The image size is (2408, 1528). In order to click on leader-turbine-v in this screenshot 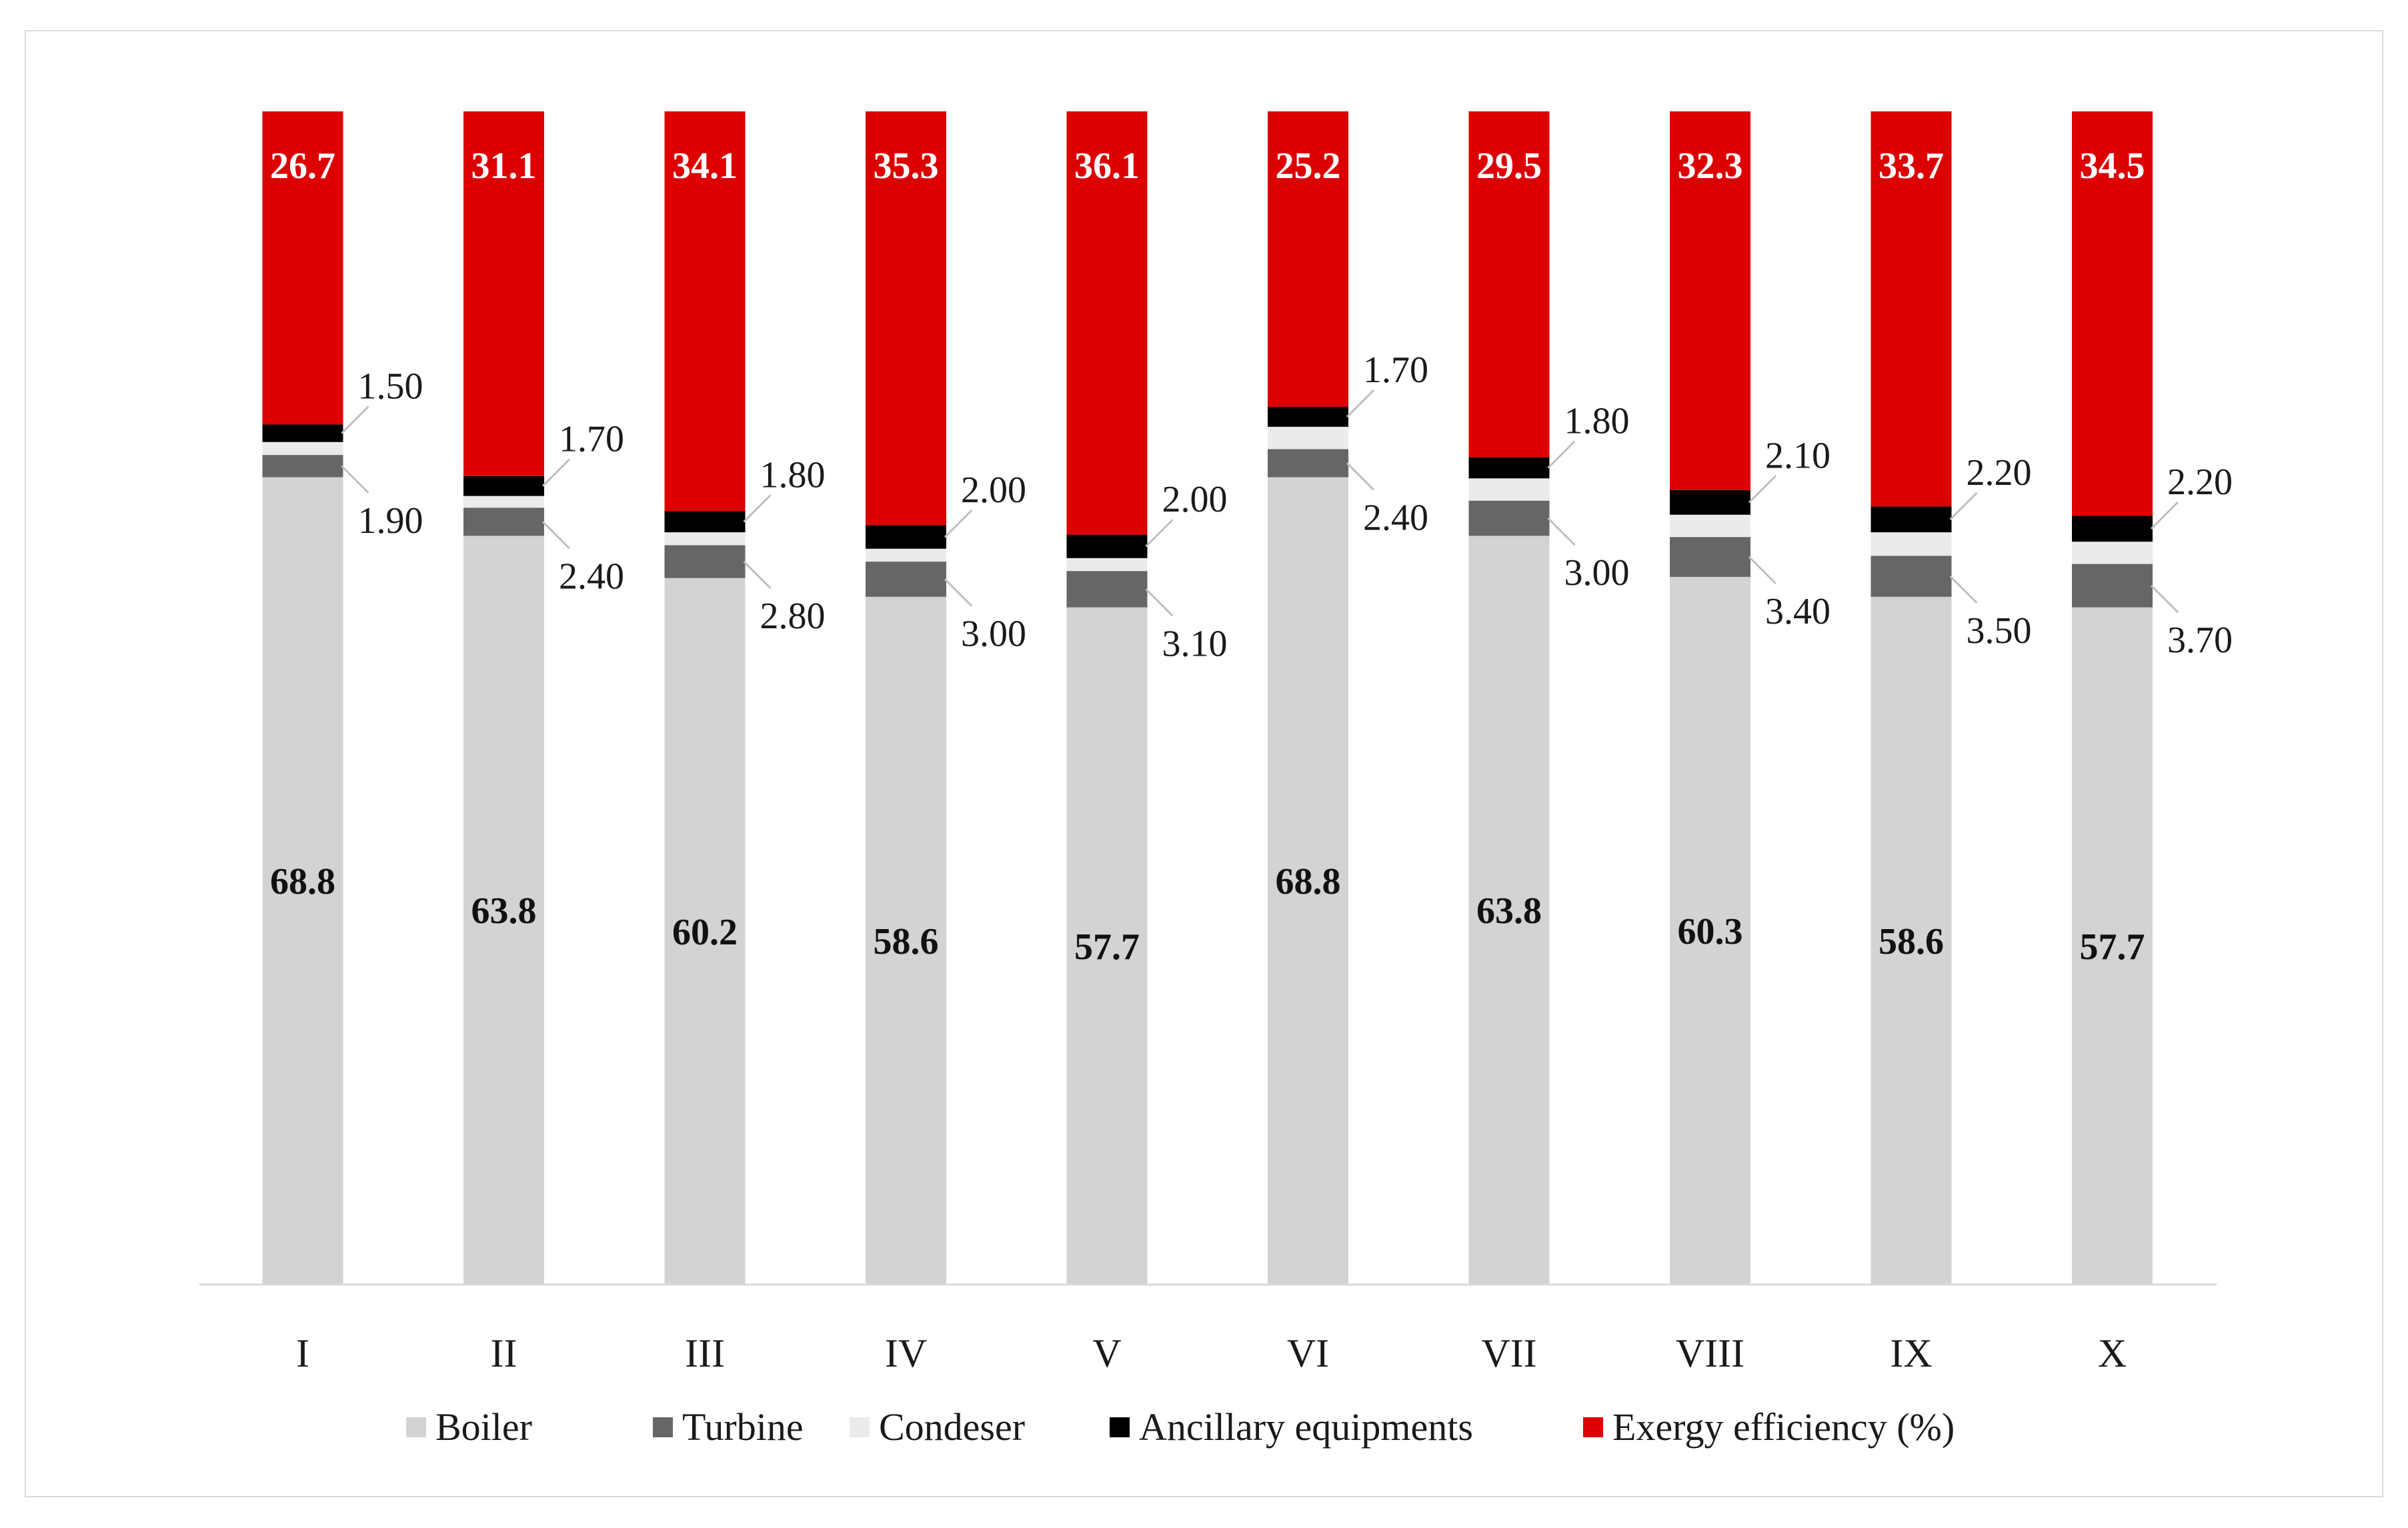, I will do `click(1160, 602)`.